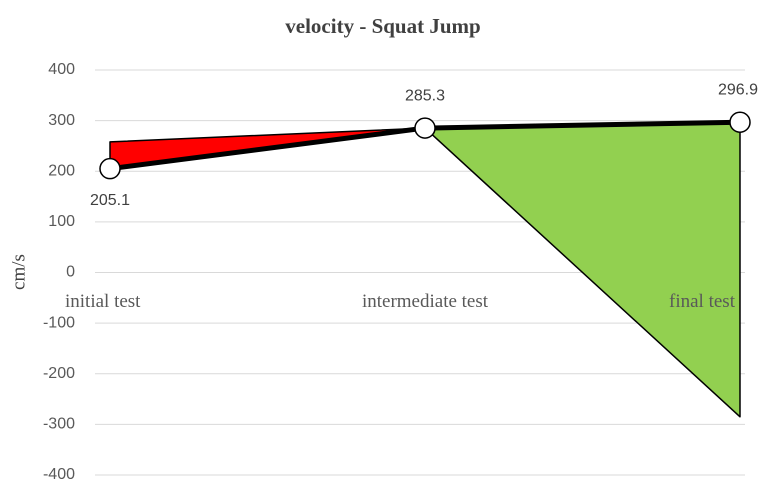 The width and height of the screenshot is (767, 481). Describe the element at coordinates (103, 301) in the screenshot. I see `x-tick-label: initial test` at that location.